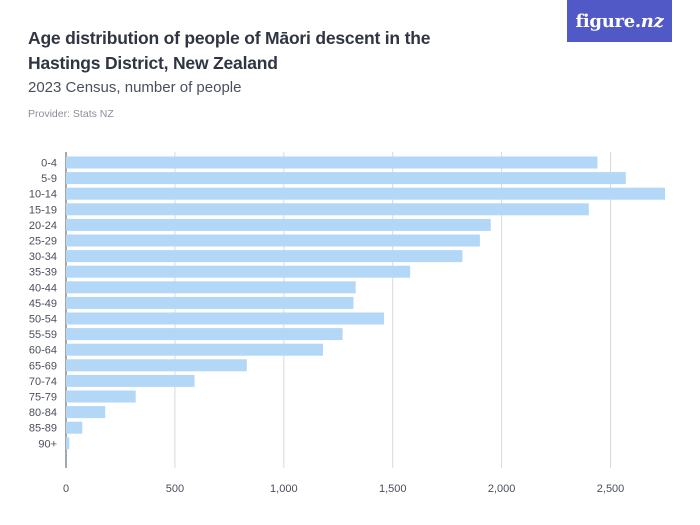 This screenshot has height=525, width=700. Describe the element at coordinates (49, 179) in the screenshot. I see `category-label: 5-9` at that location.